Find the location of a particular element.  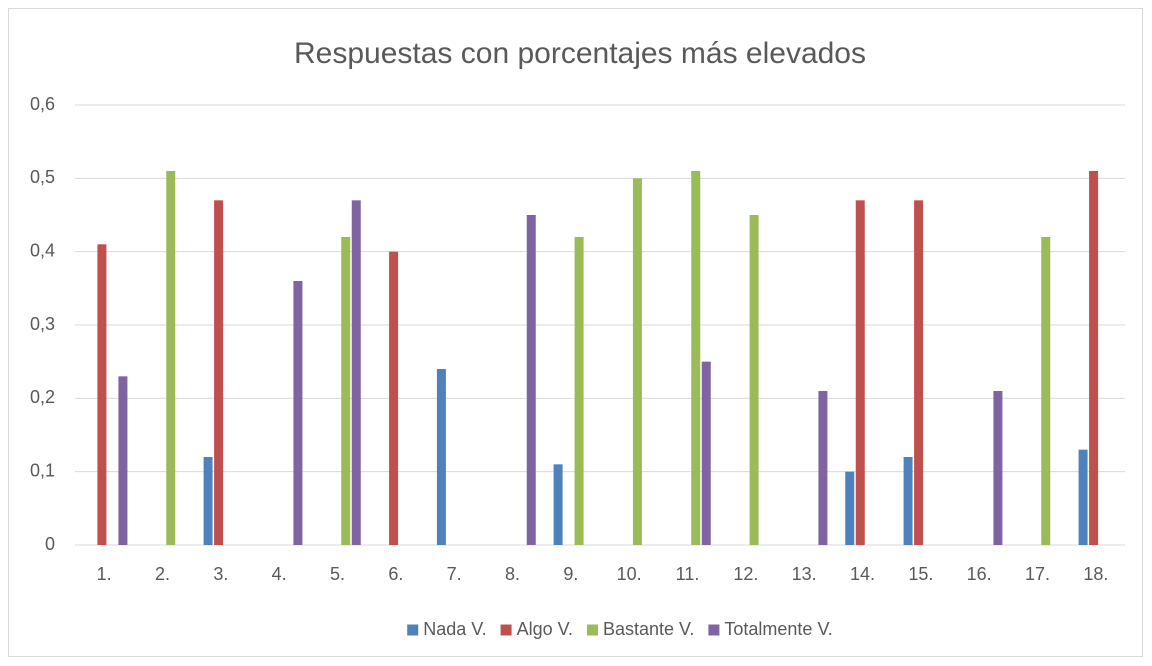

y-tick-label: 0,4 is located at coordinates (42, 250).